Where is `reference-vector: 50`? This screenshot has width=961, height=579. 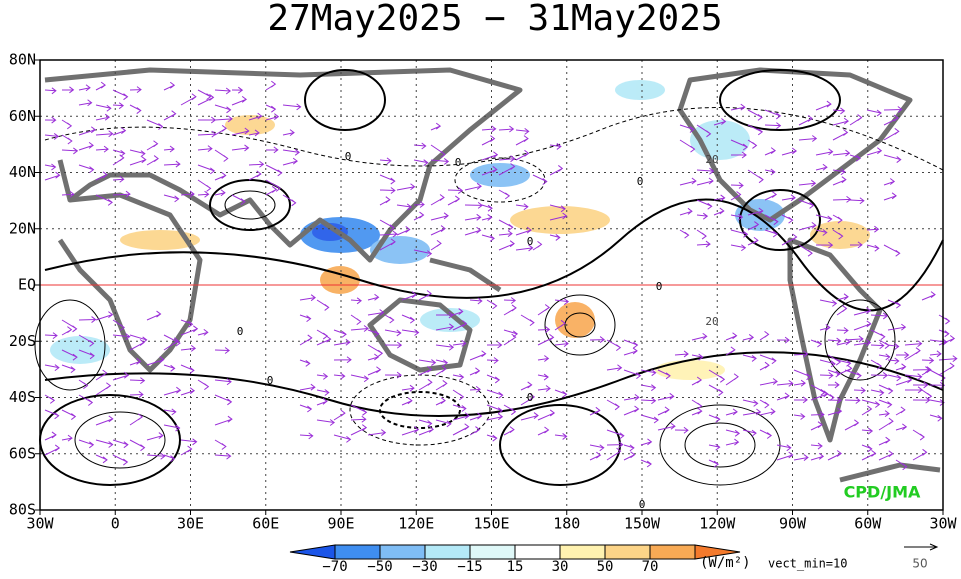 reference-vector: 50 is located at coordinates (919, 564).